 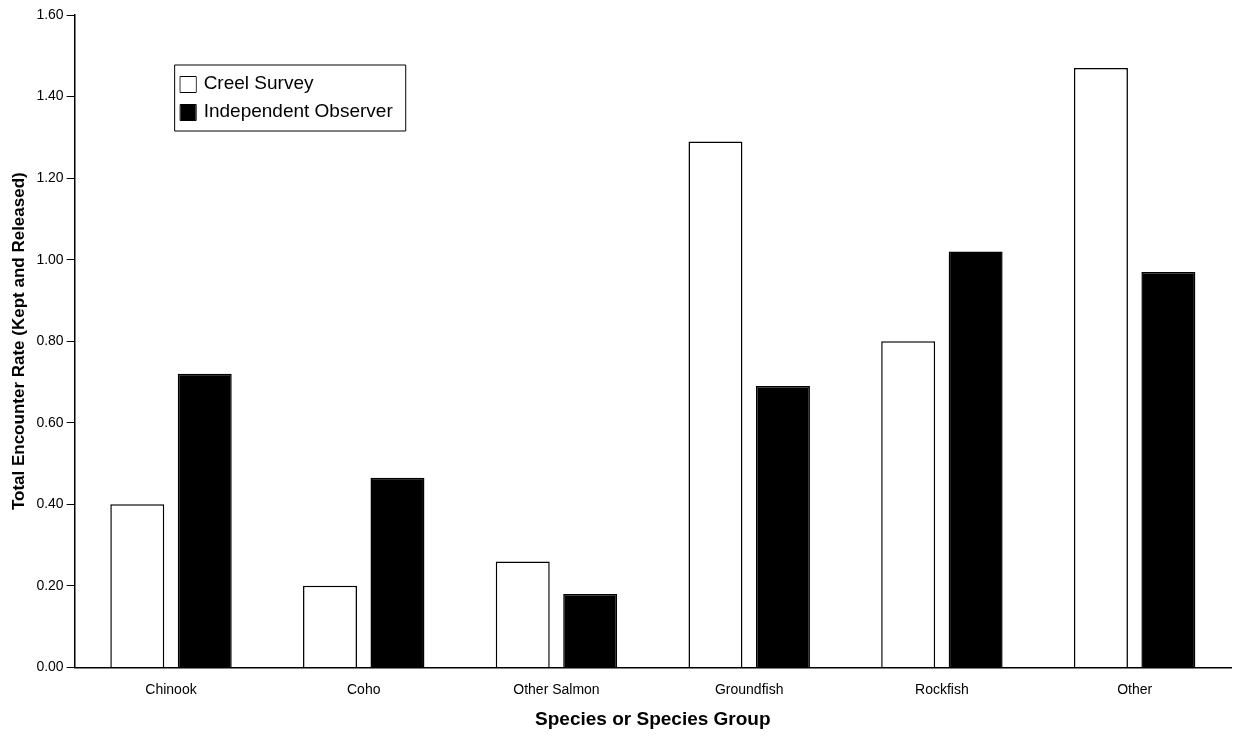 What do you see at coordinates (50, 421) in the screenshot?
I see `y-tick-label: 0.60` at bounding box center [50, 421].